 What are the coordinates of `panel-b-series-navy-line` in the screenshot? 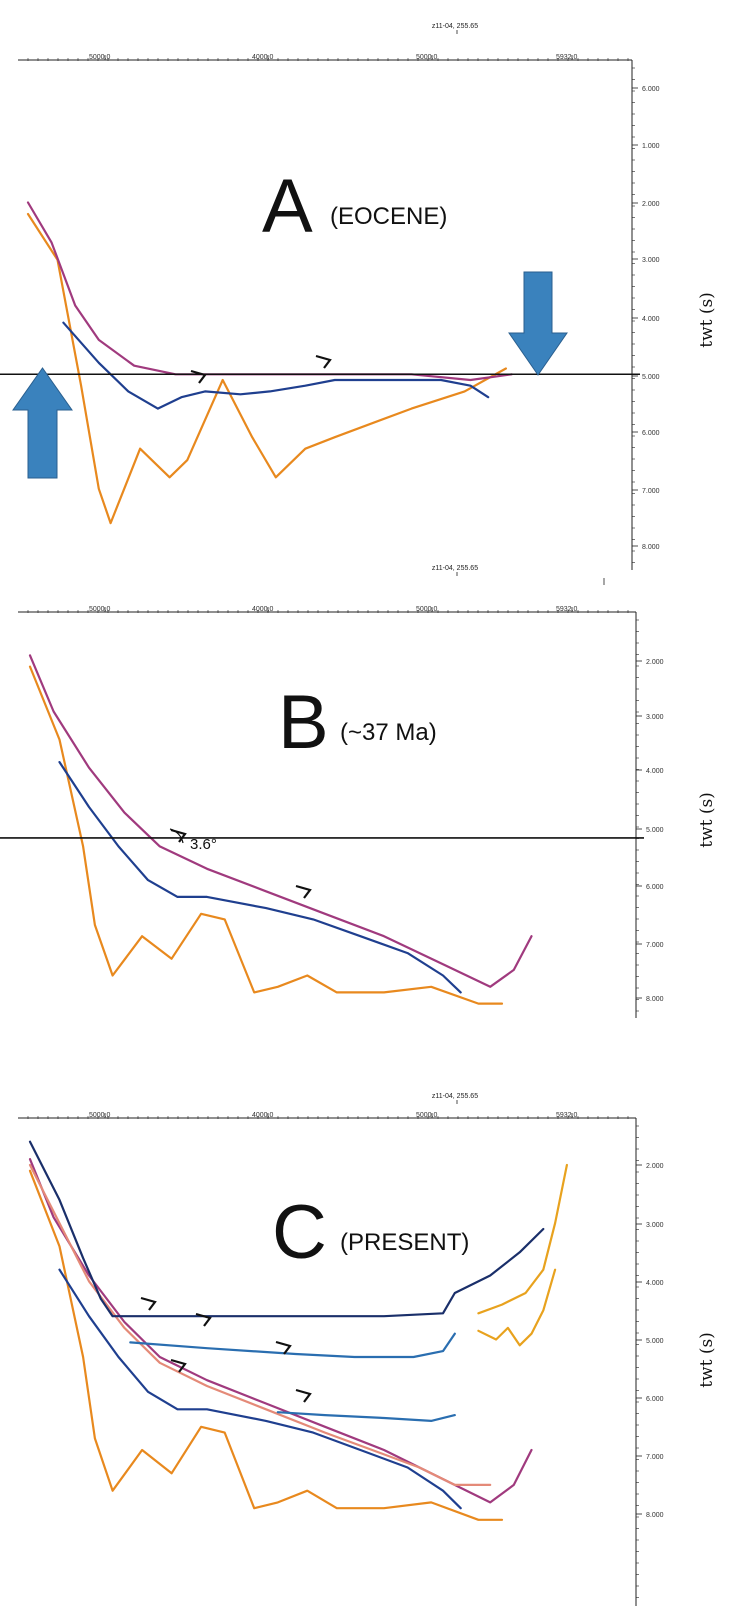 It's located at (260, 877).